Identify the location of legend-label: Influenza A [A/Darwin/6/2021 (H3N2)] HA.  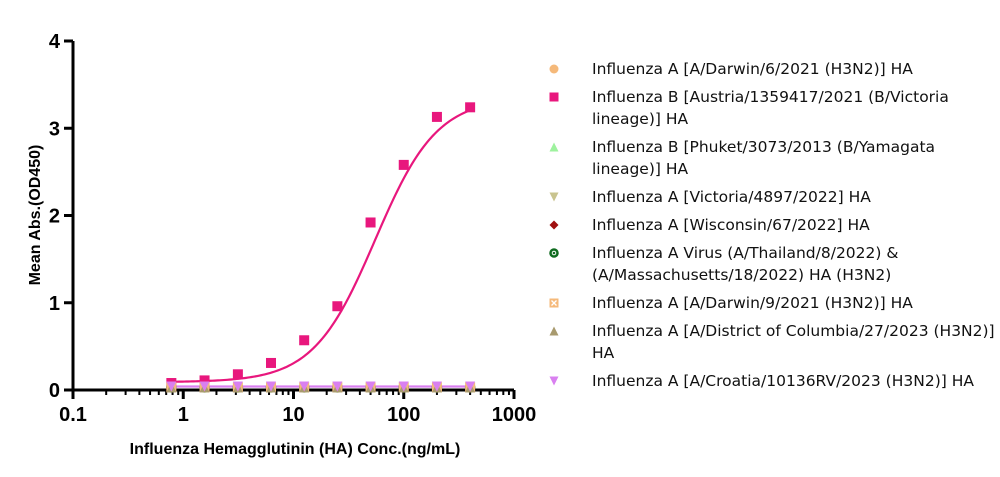
(752, 69).